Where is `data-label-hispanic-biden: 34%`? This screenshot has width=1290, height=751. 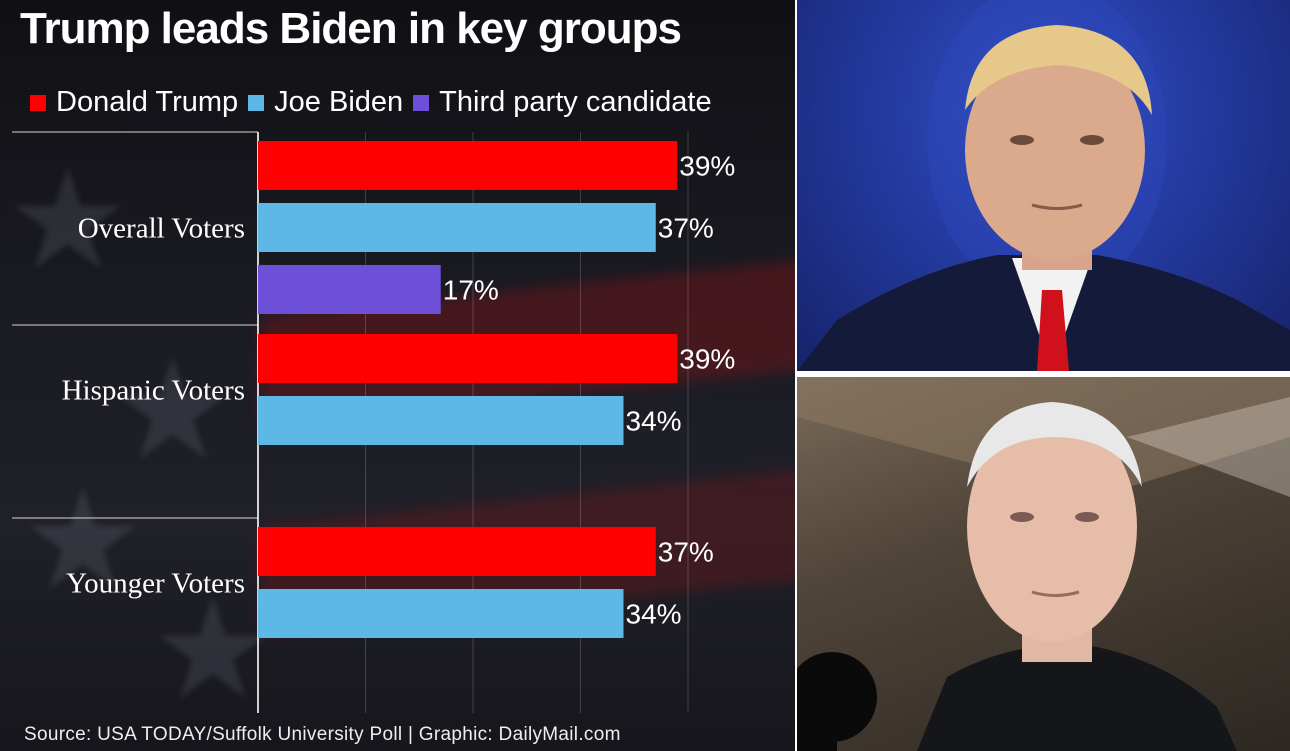 data-label-hispanic-biden: 34% is located at coordinates (654, 421).